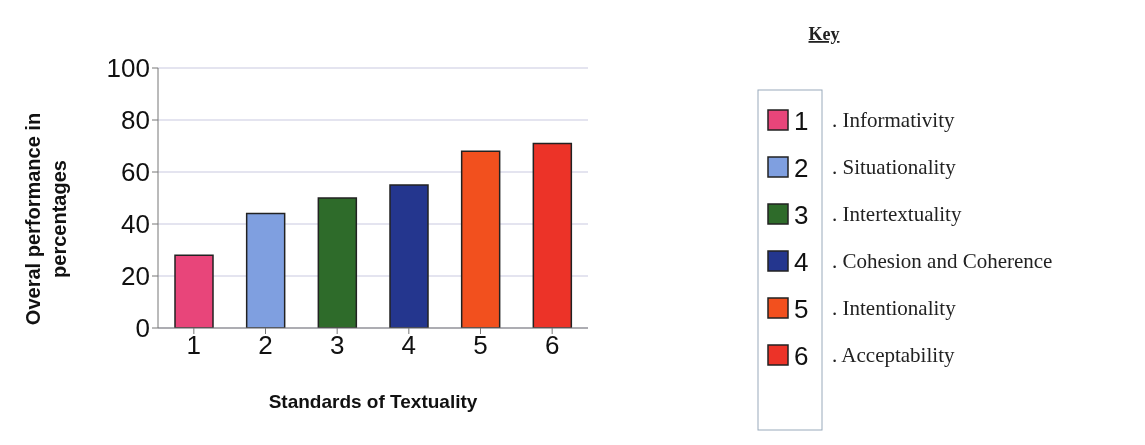 This screenshot has width=1145, height=445. What do you see at coordinates (897, 214) in the screenshot?
I see `text: . Intertextuality` at bounding box center [897, 214].